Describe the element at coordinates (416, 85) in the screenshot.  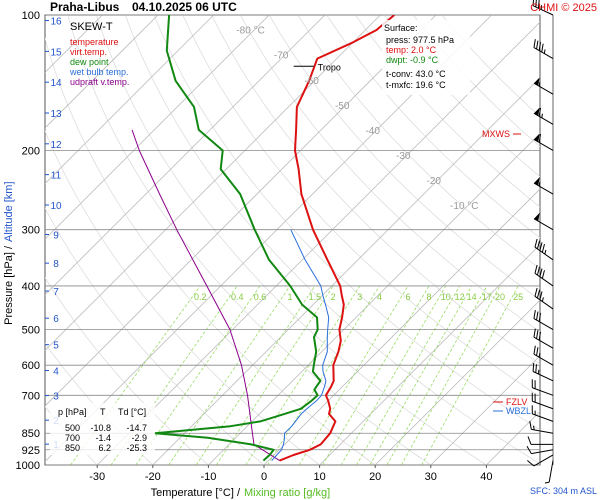
I see `surface-tmxfc: t-mxfc: 19.6 °C` at that location.